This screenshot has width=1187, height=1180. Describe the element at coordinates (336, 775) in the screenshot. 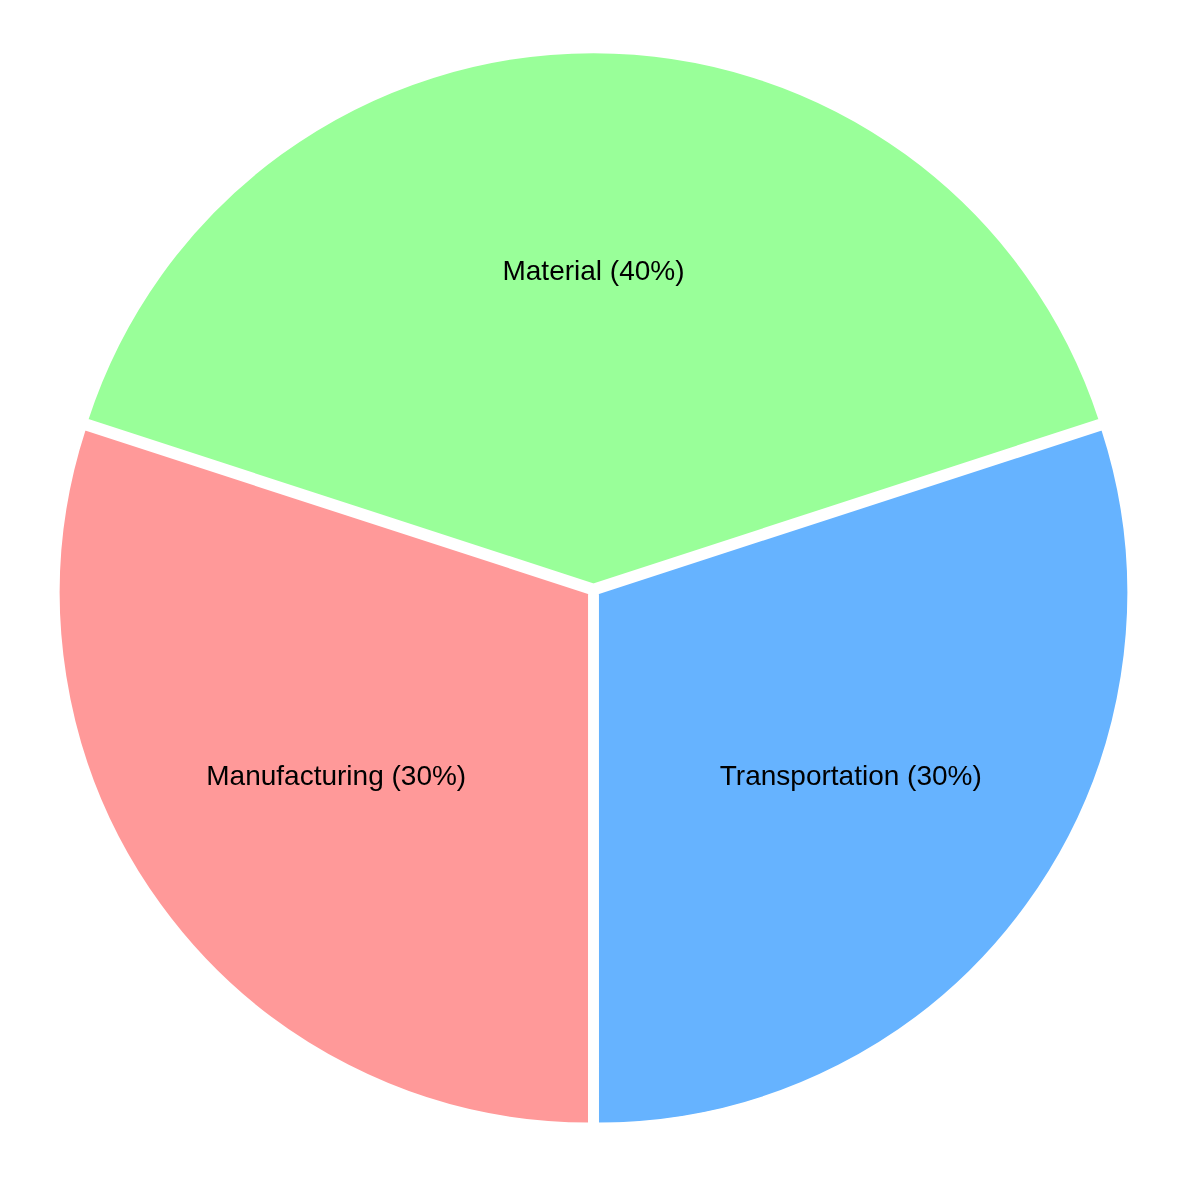

I see `slice-label: Manufacturing (30%)` at that location.